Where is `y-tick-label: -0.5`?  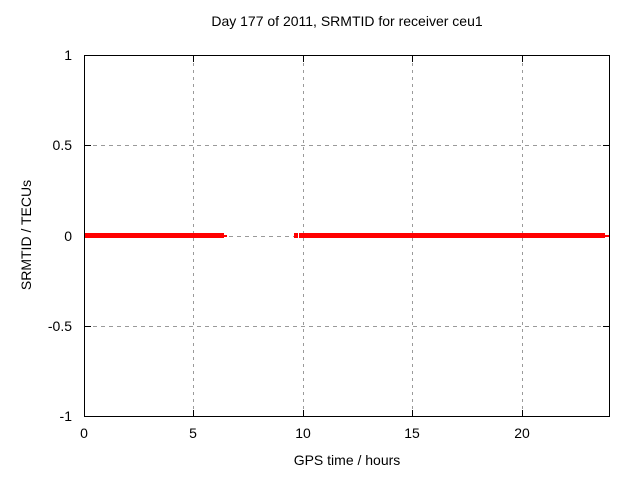
y-tick-label: -0.5 is located at coordinates (59, 326).